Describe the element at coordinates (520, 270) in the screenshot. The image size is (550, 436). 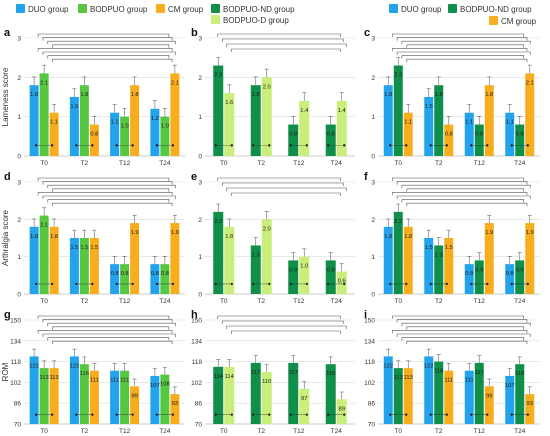
I see `data-label: 0.9` at that location.